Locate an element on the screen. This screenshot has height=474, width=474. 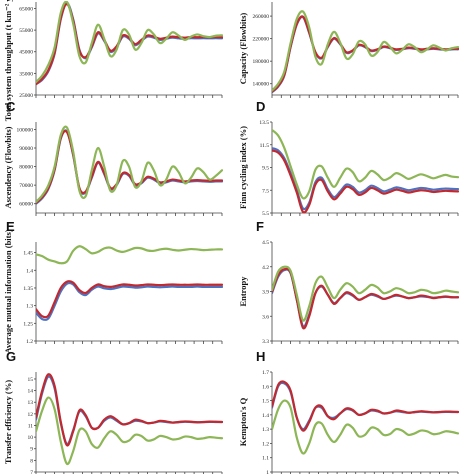
y-tick-label: 35000 is located at coordinates (26, 74).